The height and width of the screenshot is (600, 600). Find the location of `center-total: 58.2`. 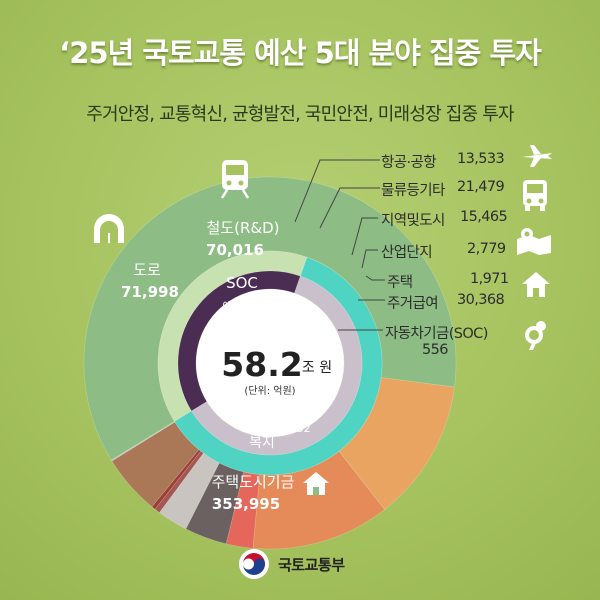

center-total: 58.2 is located at coordinates (261, 364).